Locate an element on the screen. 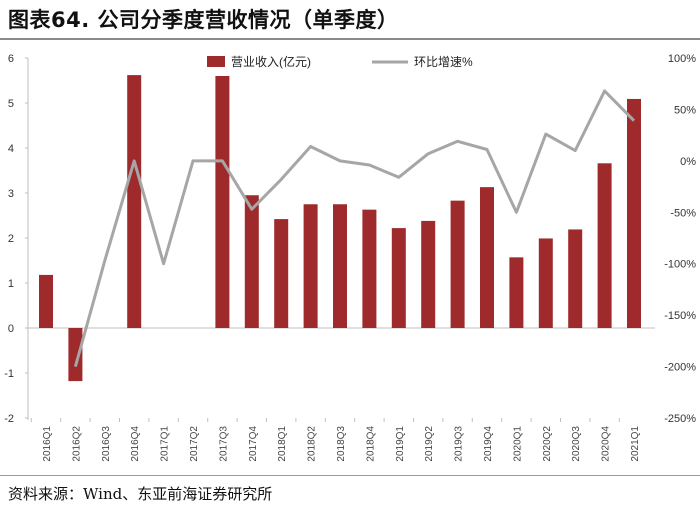  left-tick-label: -1 is located at coordinates (9, 374).